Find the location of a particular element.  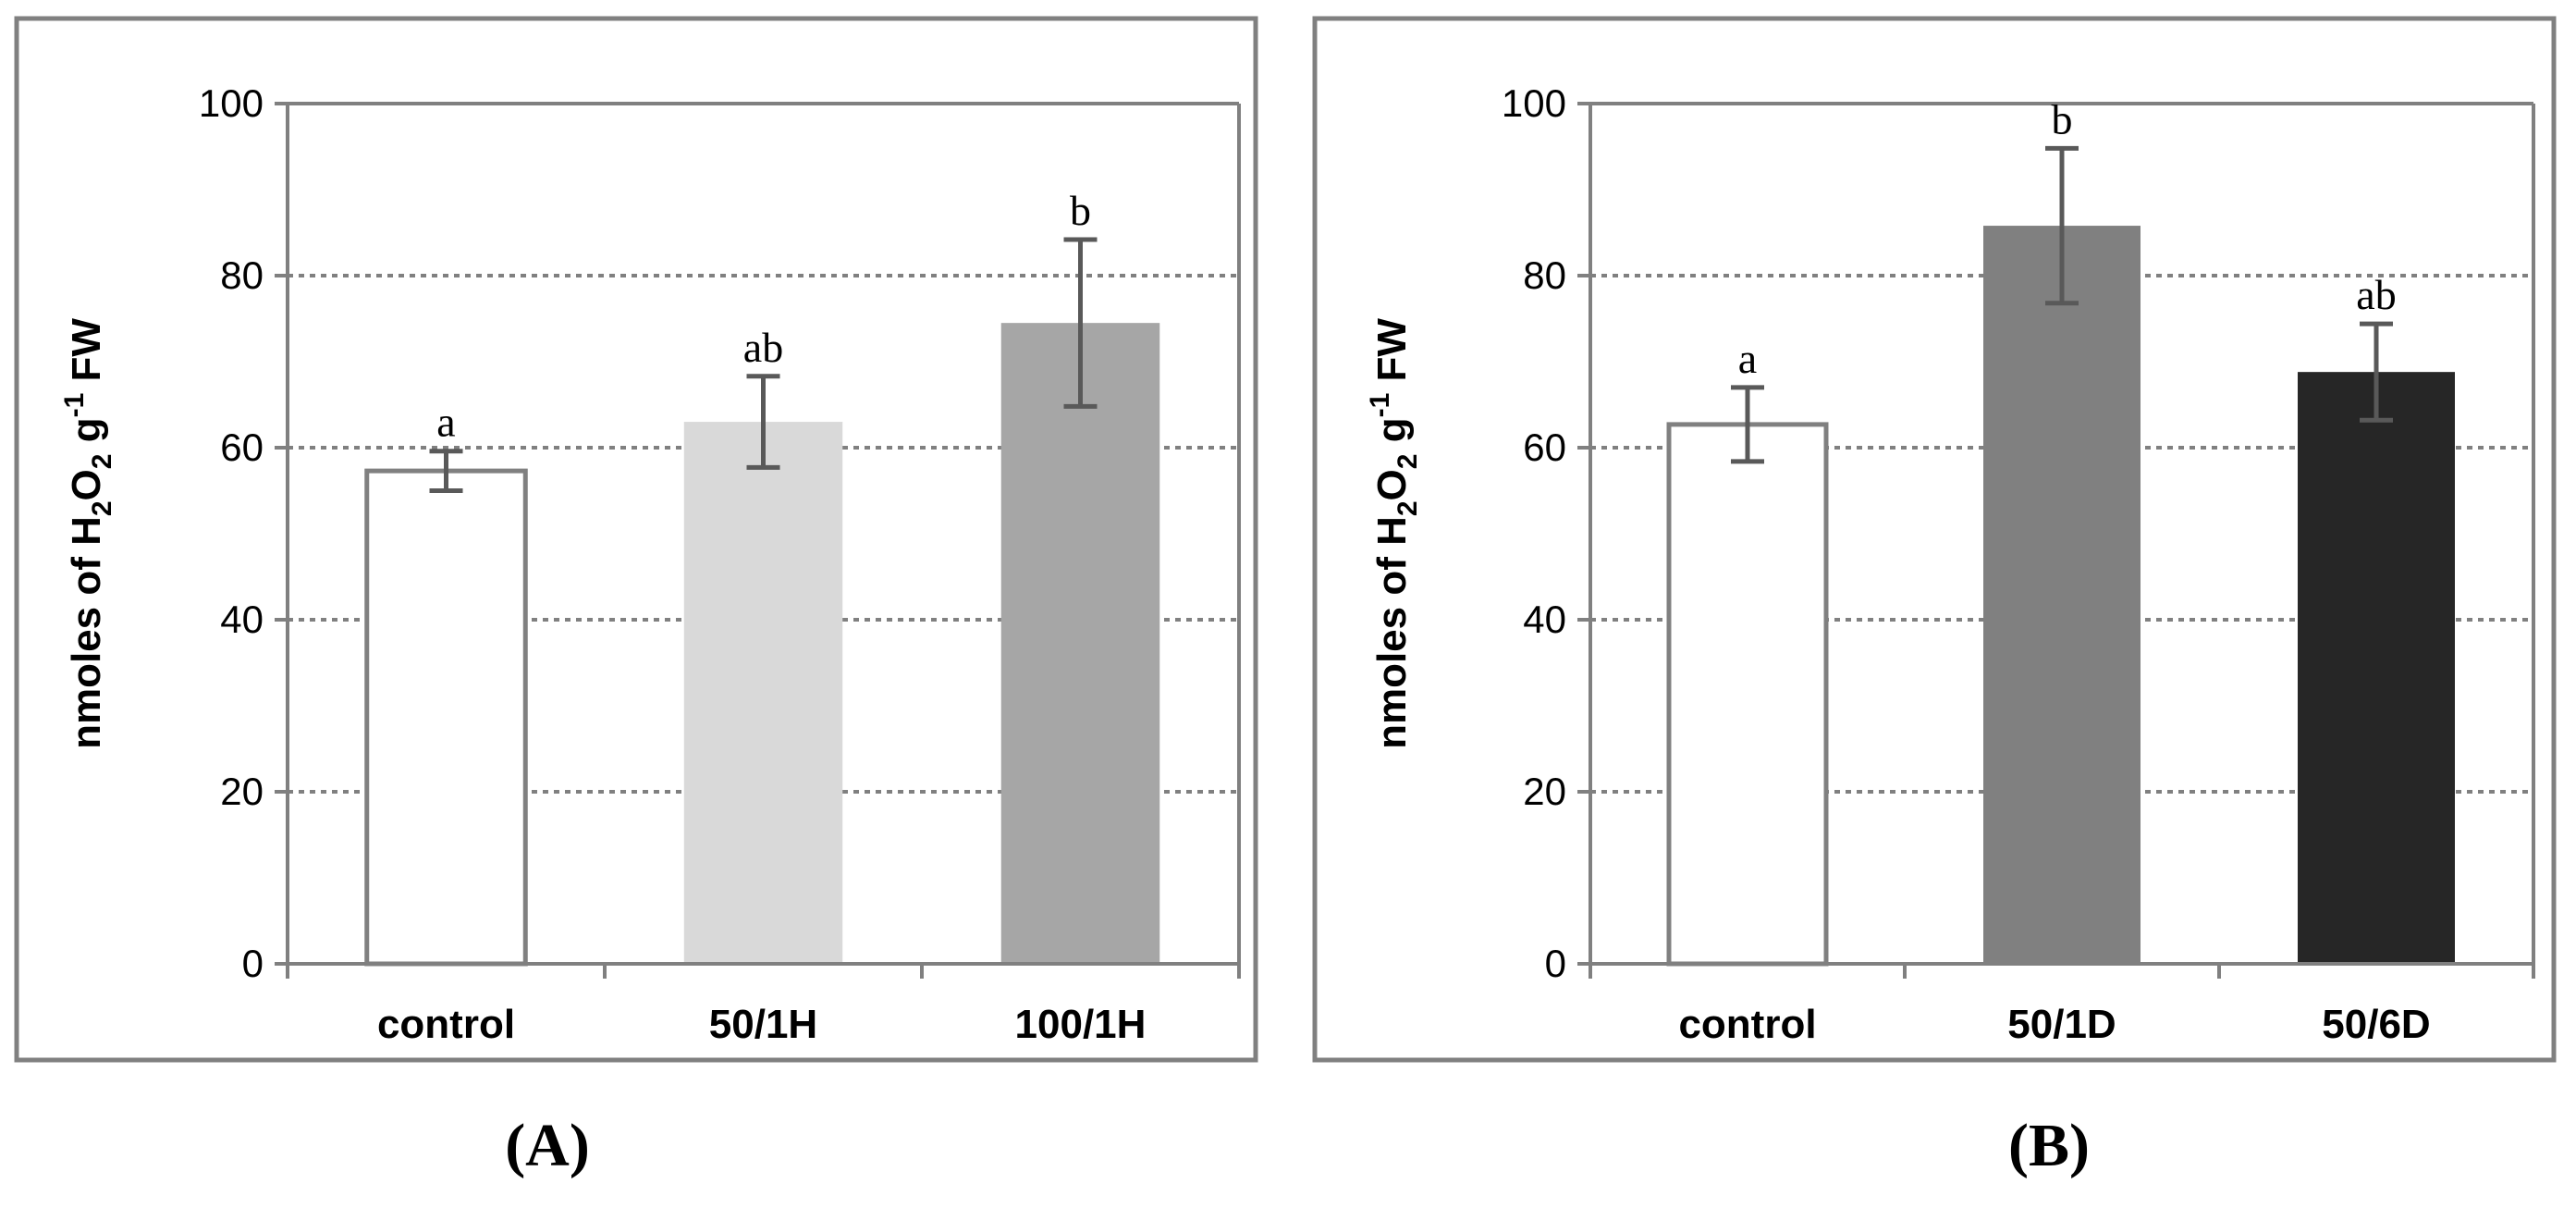

error-bar-100-1h is located at coordinates (1080, 323).